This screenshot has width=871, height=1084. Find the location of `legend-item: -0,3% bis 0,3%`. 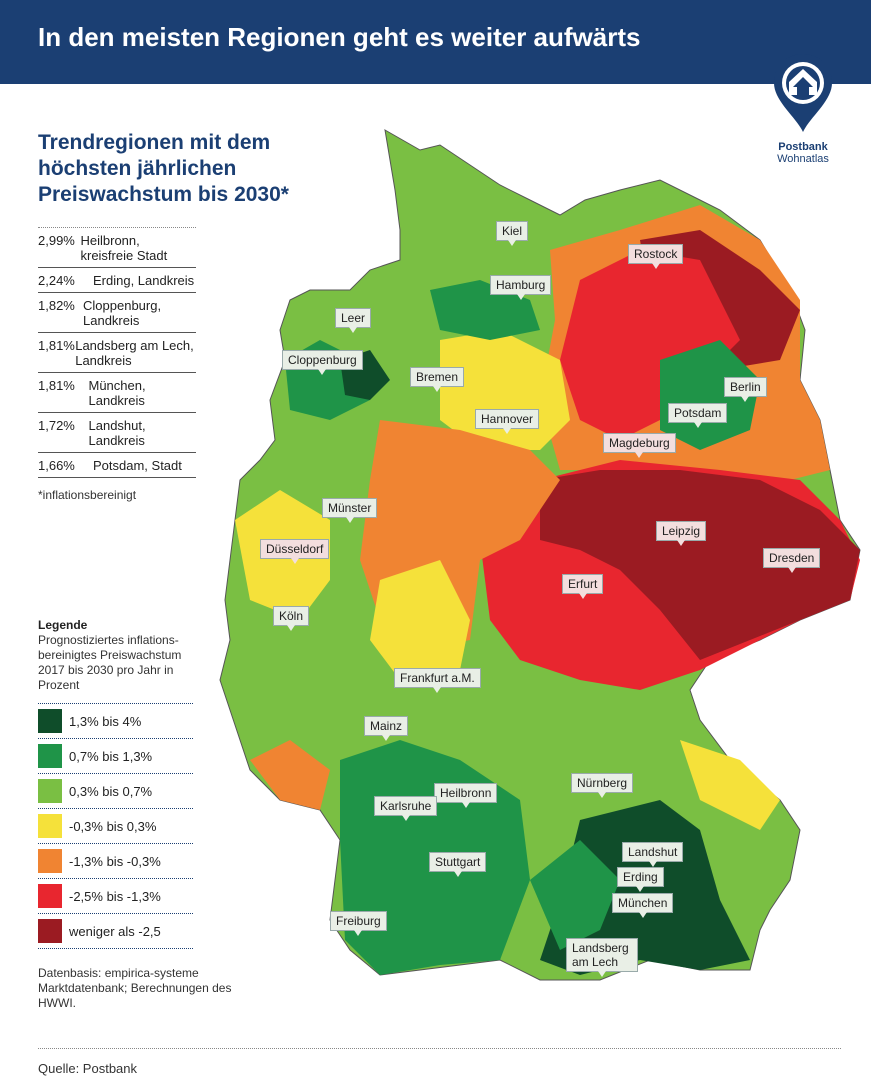

legend-item: -0,3% bis 0,3% is located at coordinates (115, 826).